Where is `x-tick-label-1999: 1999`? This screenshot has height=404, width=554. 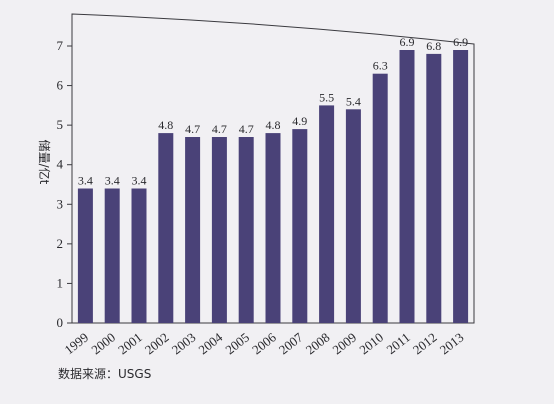 x-tick-label-1999: 1999 is located at coordinates (77, 344).